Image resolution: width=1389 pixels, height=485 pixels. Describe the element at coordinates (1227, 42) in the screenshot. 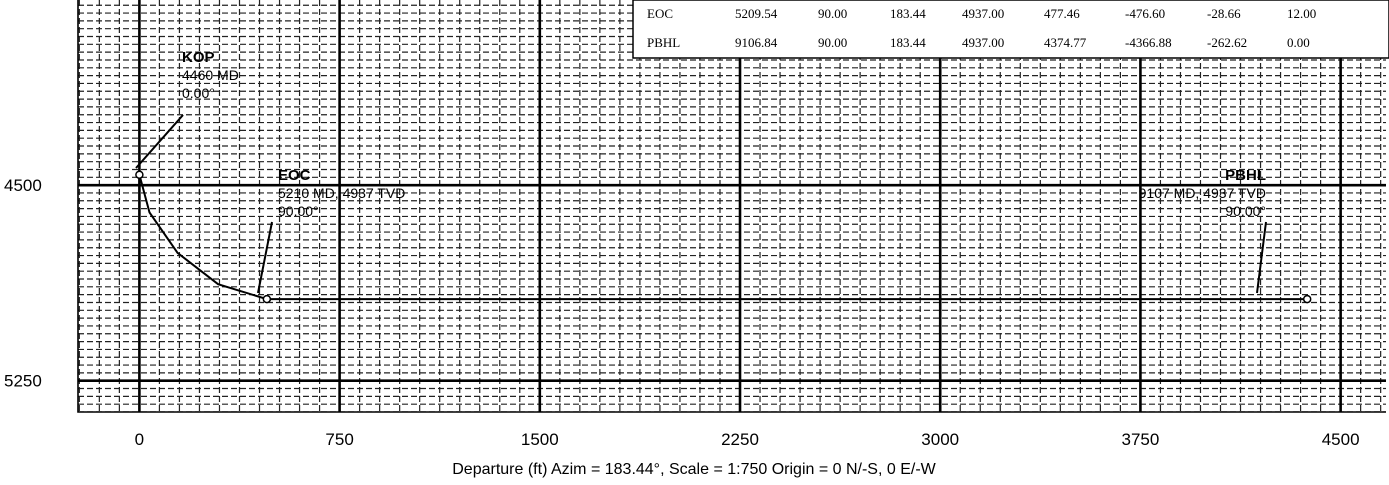

I see `table-cell: -262.62` at that location.